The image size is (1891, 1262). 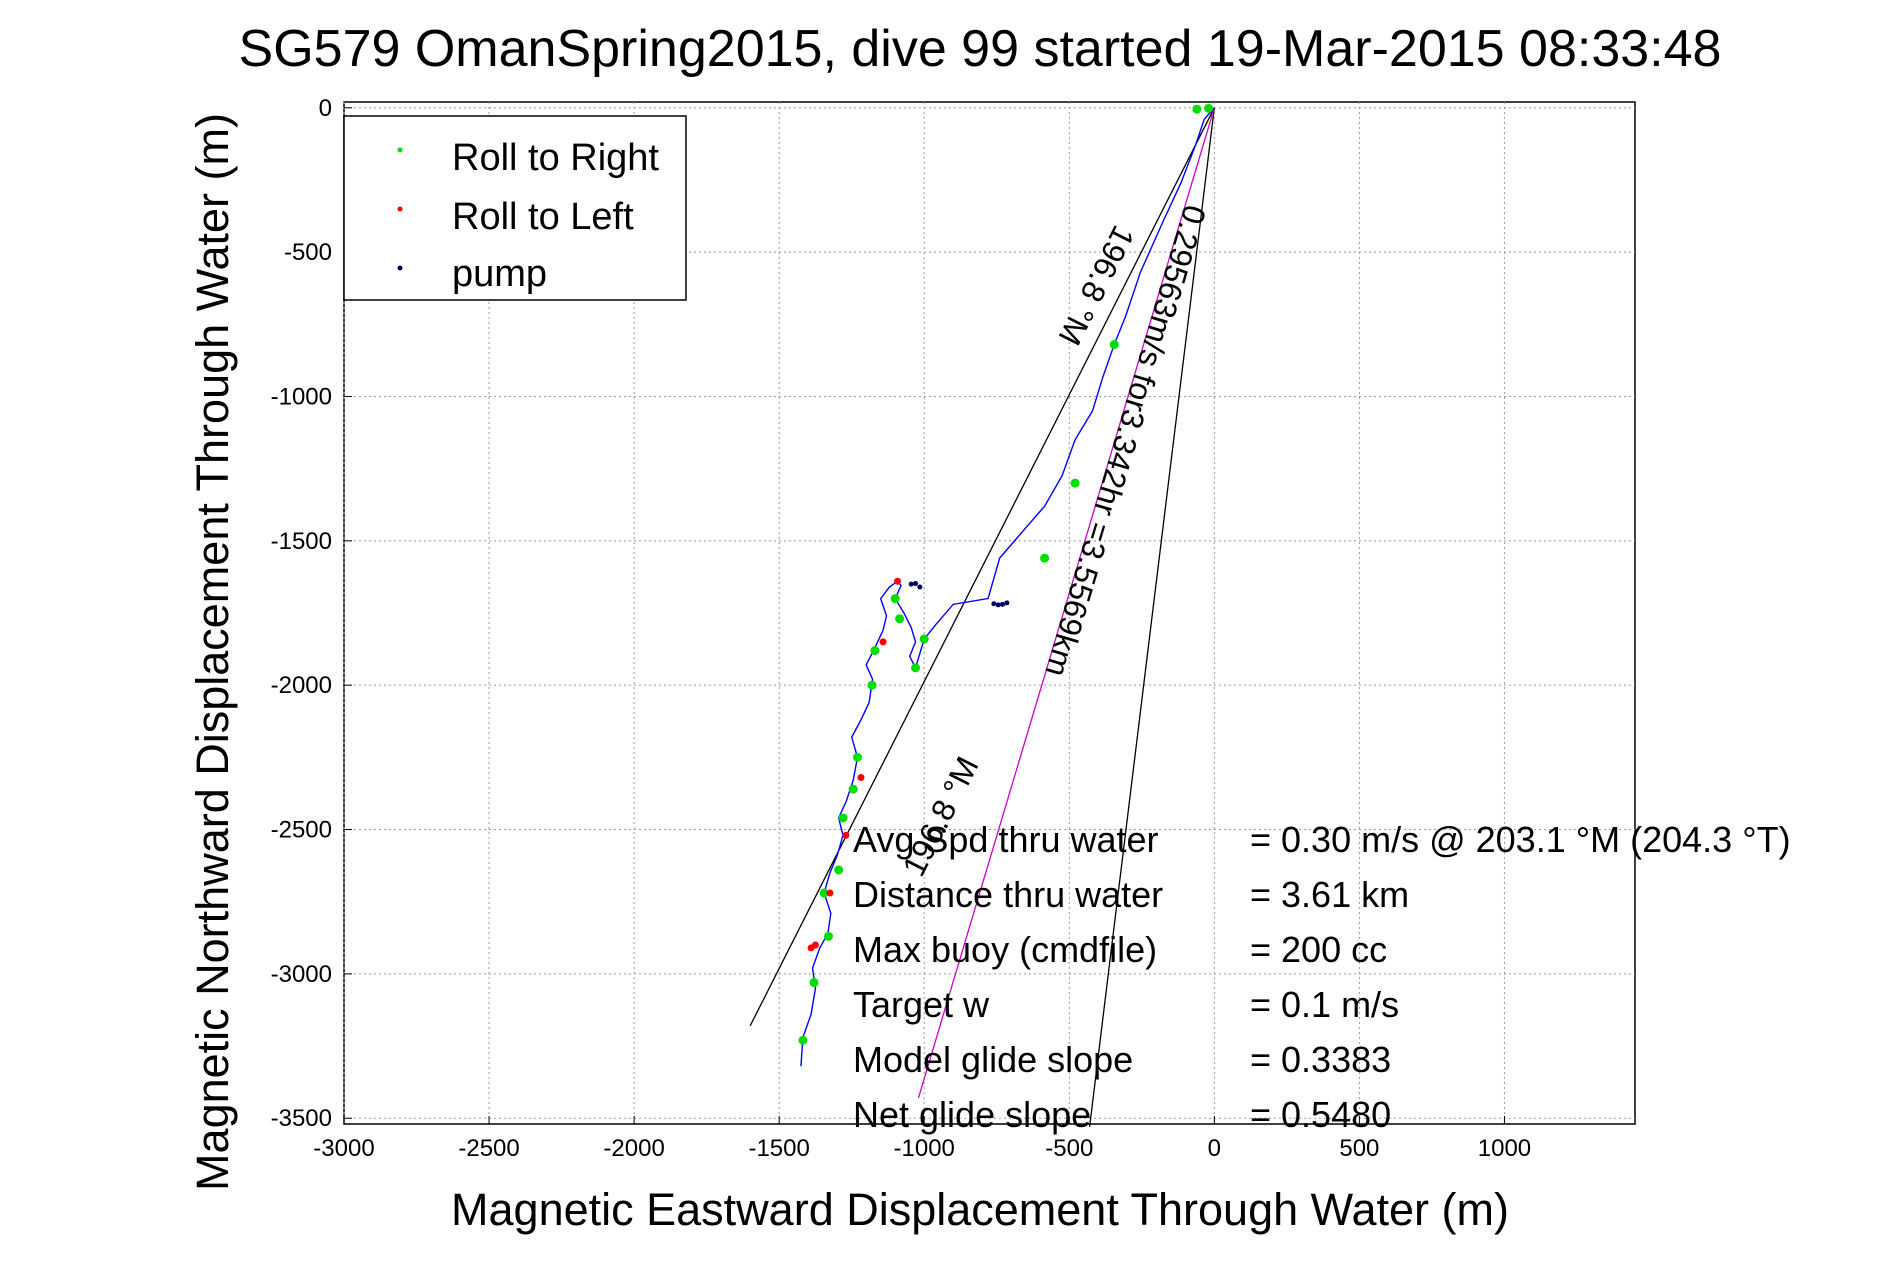 I want to click on x-tick-label: 0, so click(x=1214, y=1148).